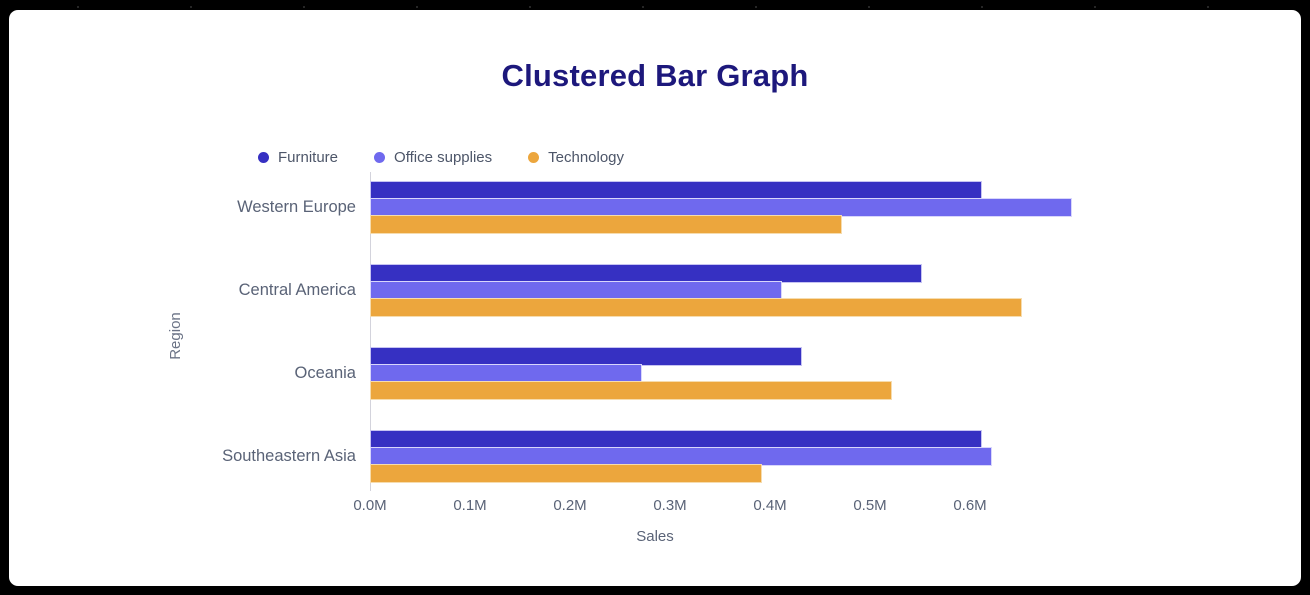  I want to click on legend-label: Technology, so click(586, 157).